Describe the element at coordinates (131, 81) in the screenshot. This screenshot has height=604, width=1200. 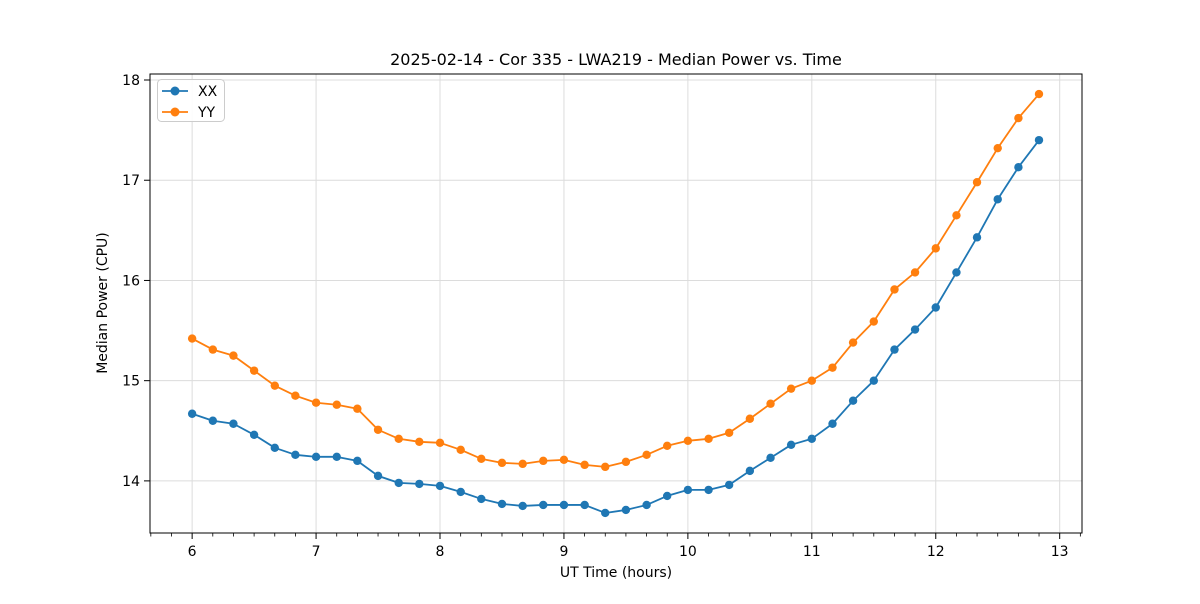
I see `y-tick-label: 18` at that location.